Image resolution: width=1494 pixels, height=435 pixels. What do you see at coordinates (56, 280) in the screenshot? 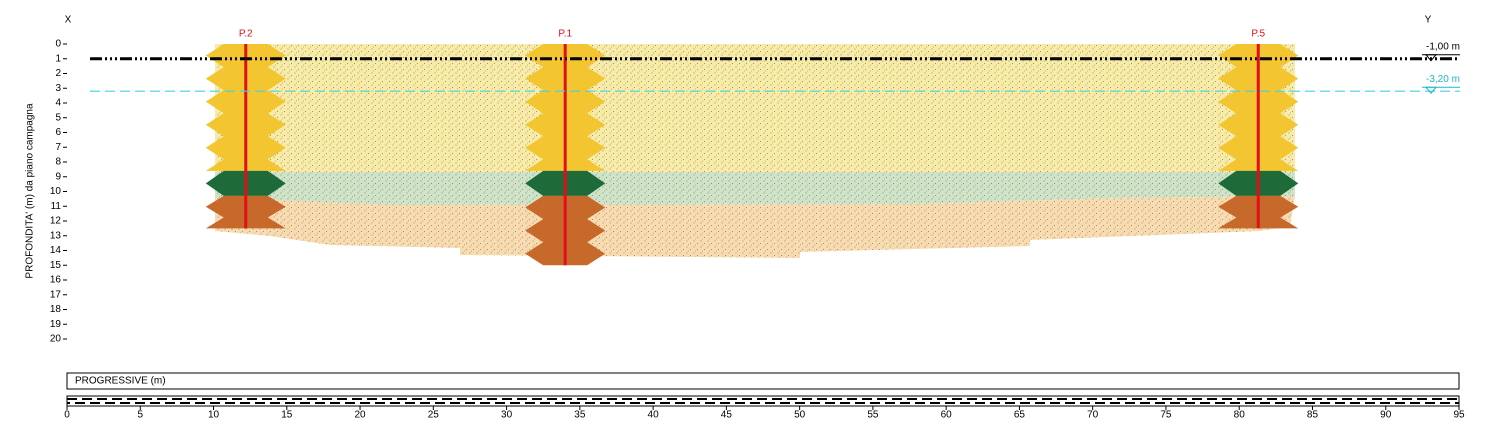
I see `y-tick-label: 16` at bounding box center [56, 280].